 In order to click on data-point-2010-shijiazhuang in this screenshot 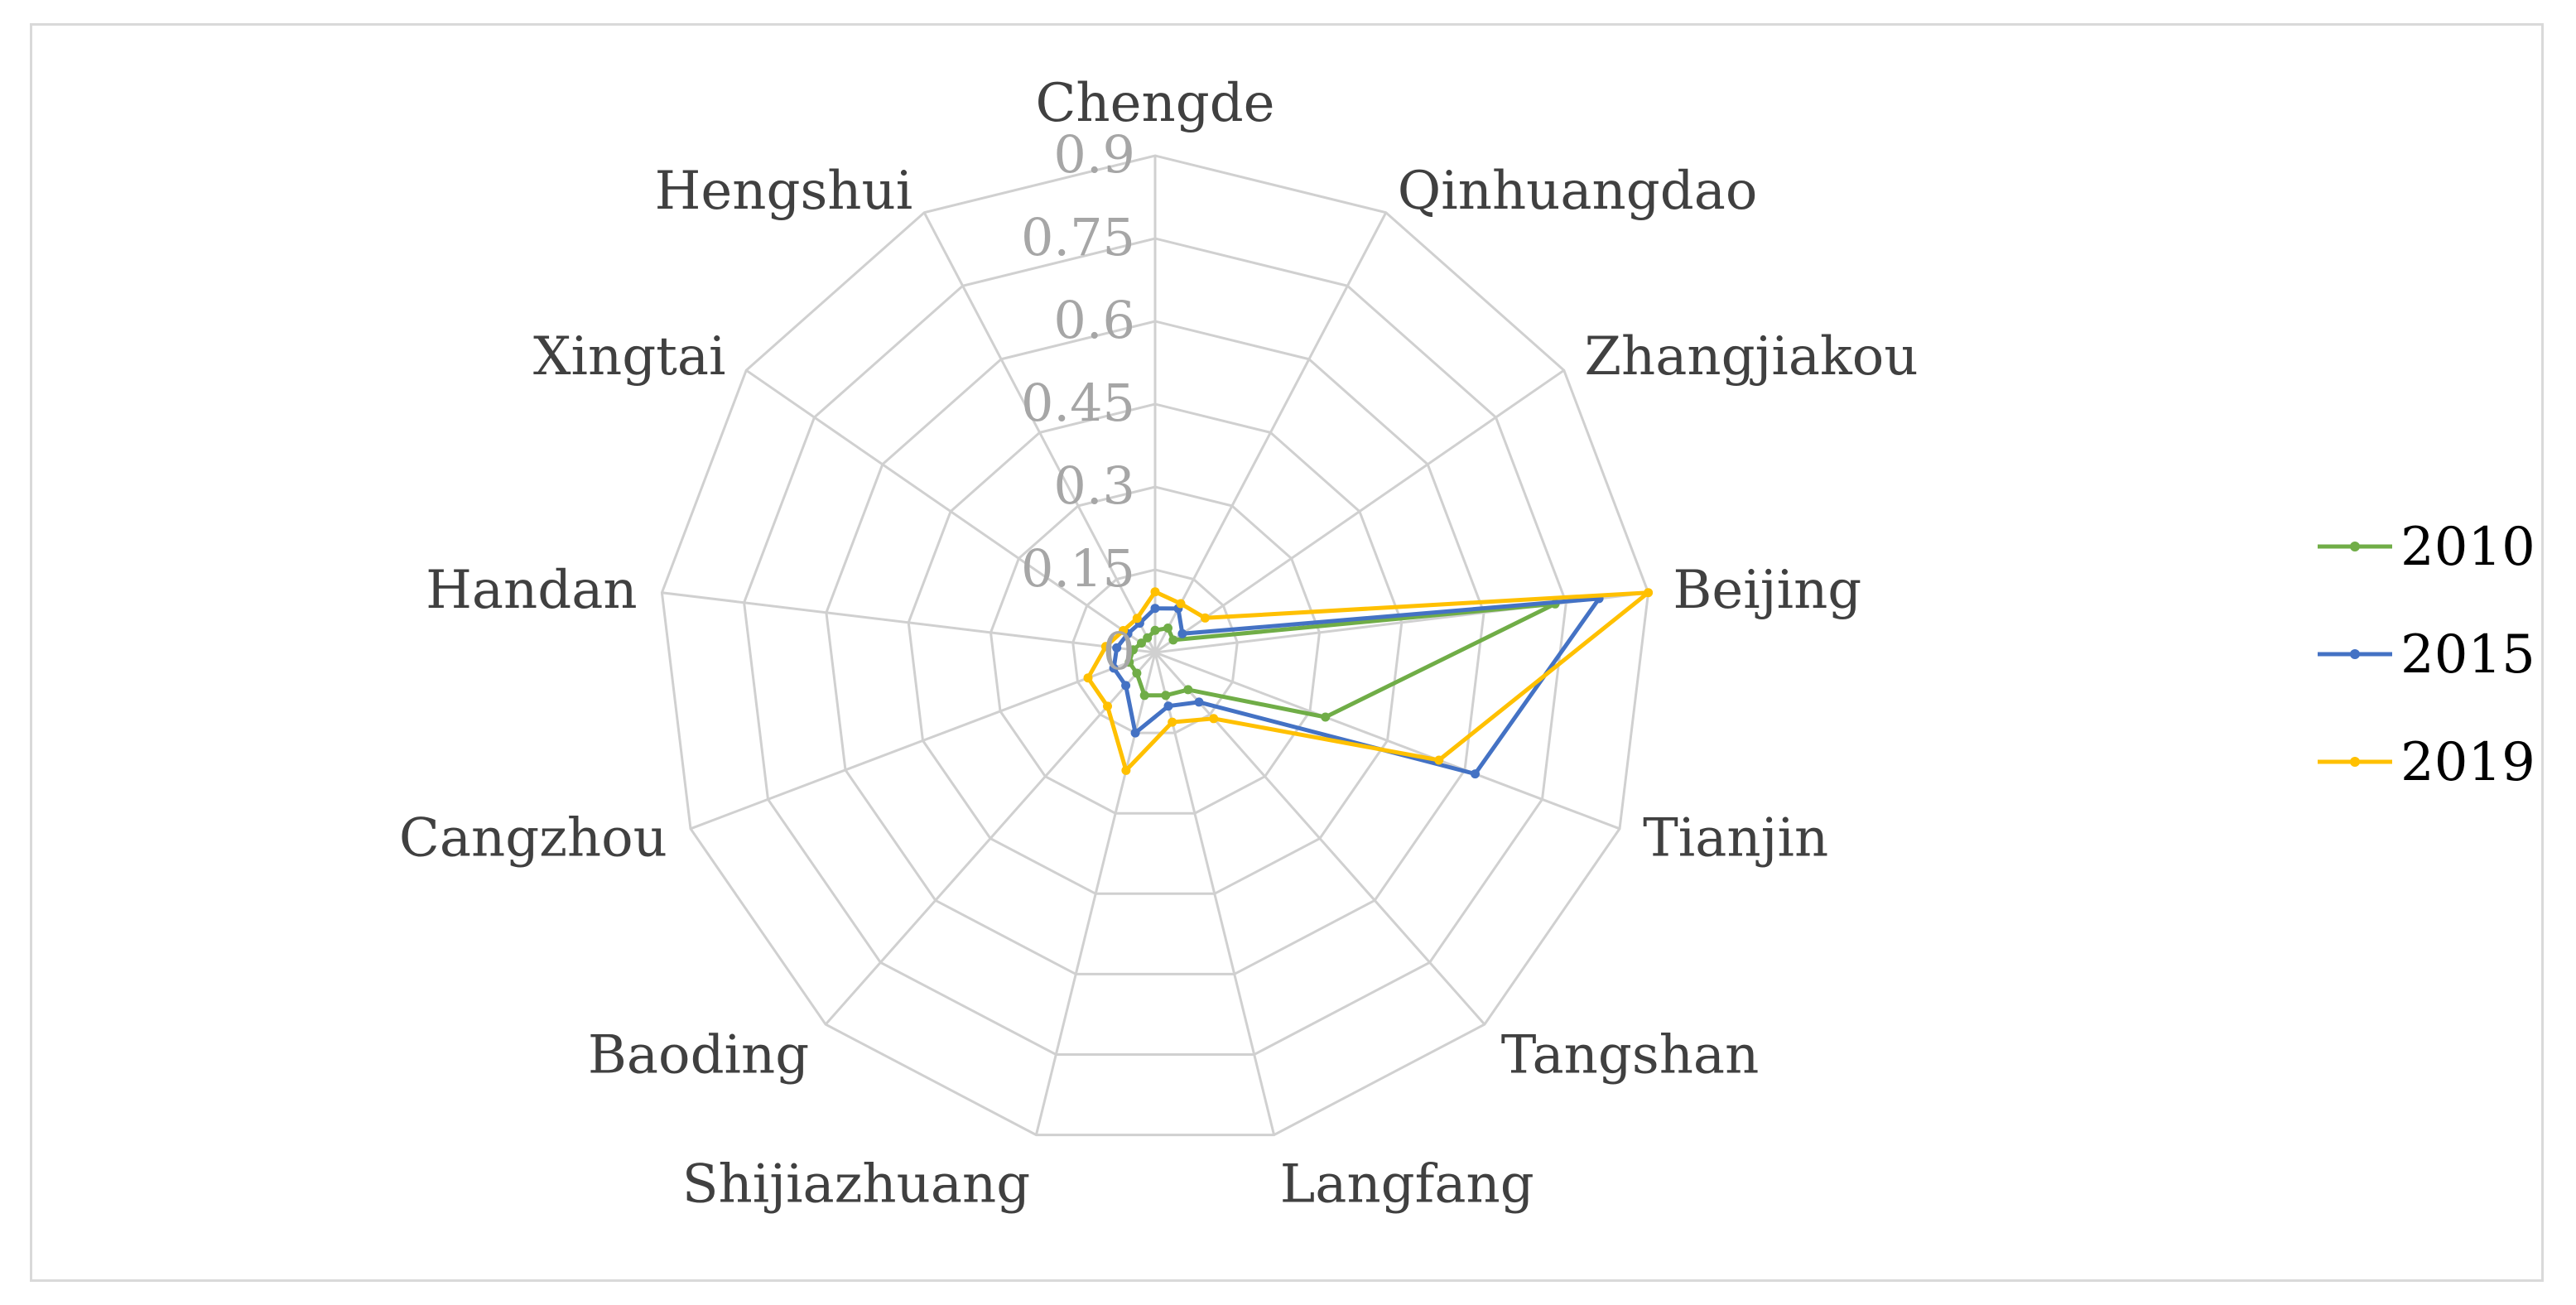, I will do `click(1144, 696)`.